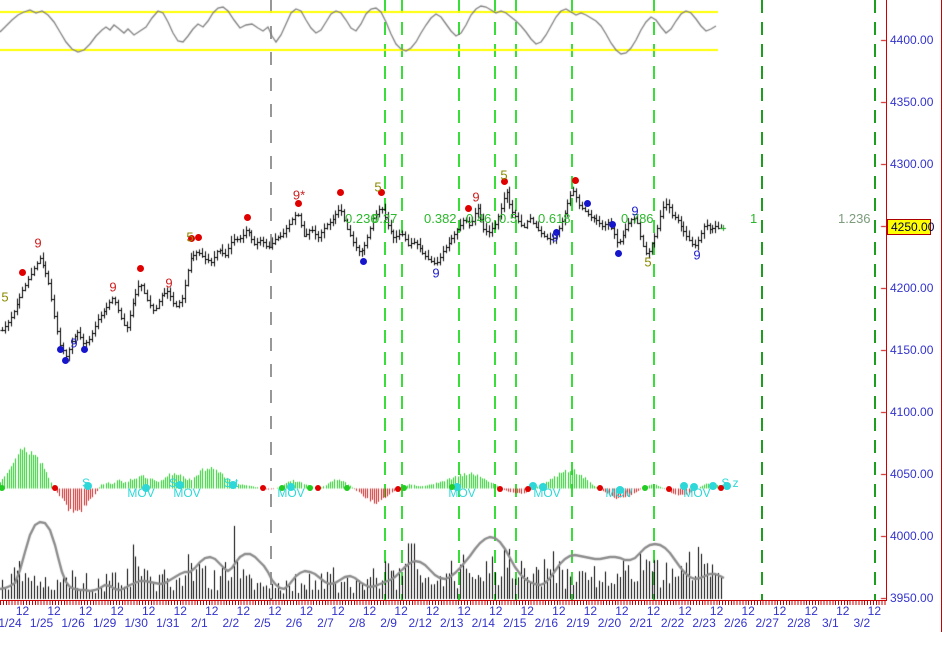  Describe the element at coordinates (443, 603) in the screenshot. I see `time-axis-ticks` at that location.